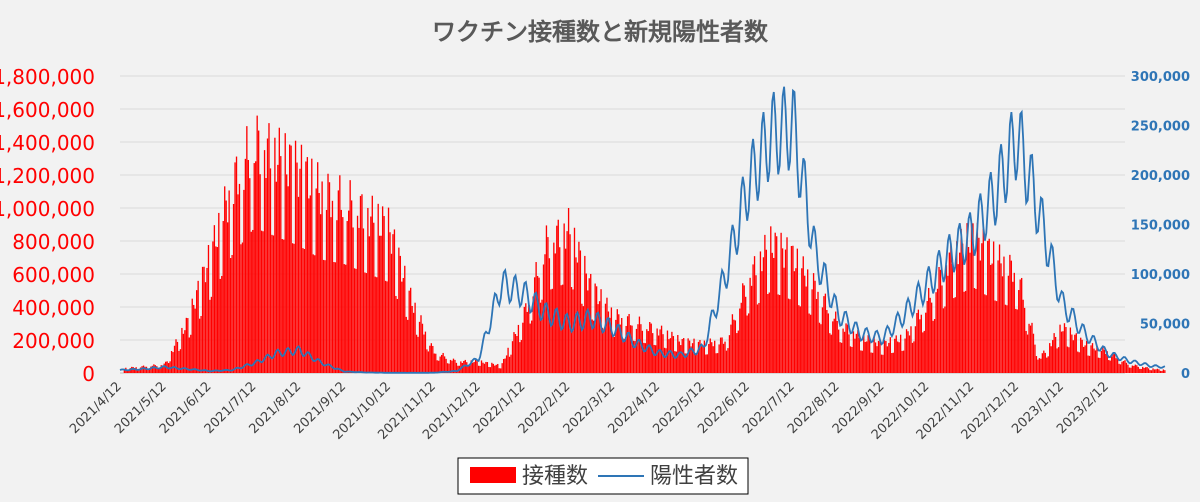  Describe the element at coordinates (1160, 127) in the screenshot. I see `right-tick-label: 250,000` at that location.